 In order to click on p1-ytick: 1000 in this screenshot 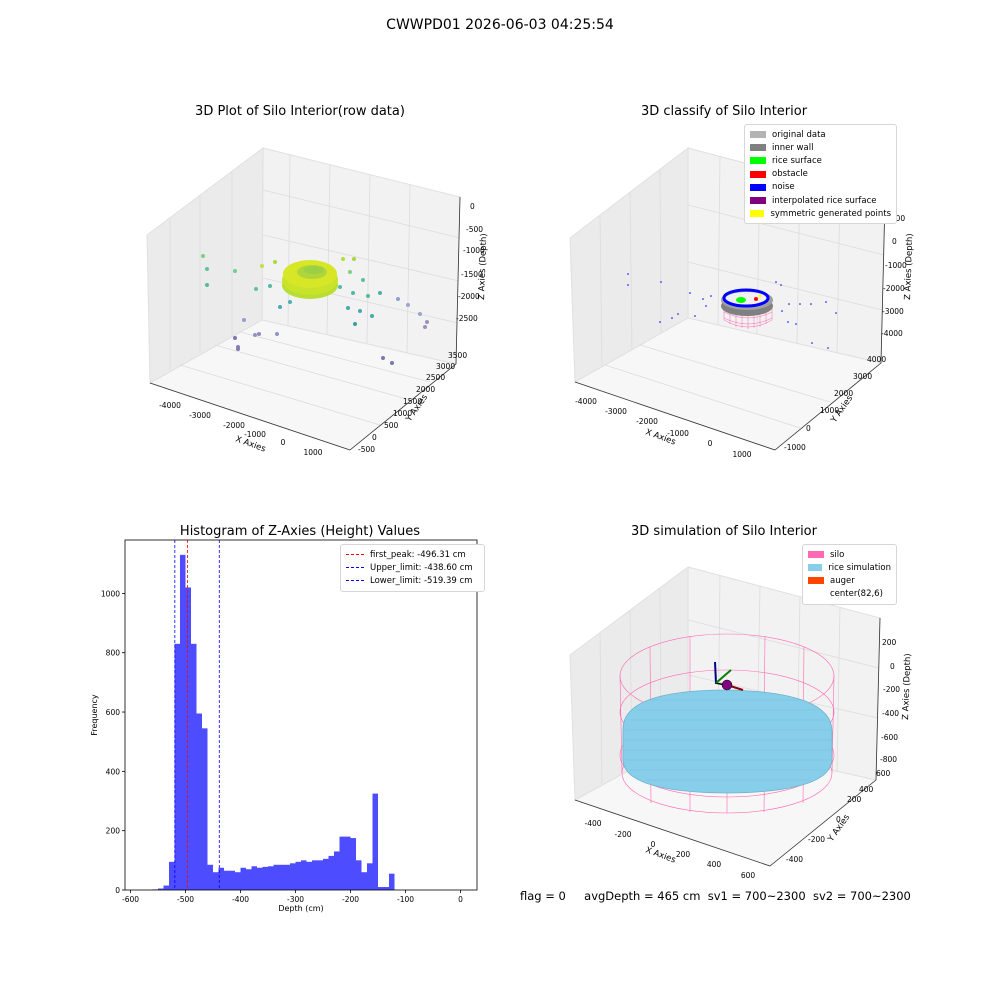, I will do `click(402, 413)`.